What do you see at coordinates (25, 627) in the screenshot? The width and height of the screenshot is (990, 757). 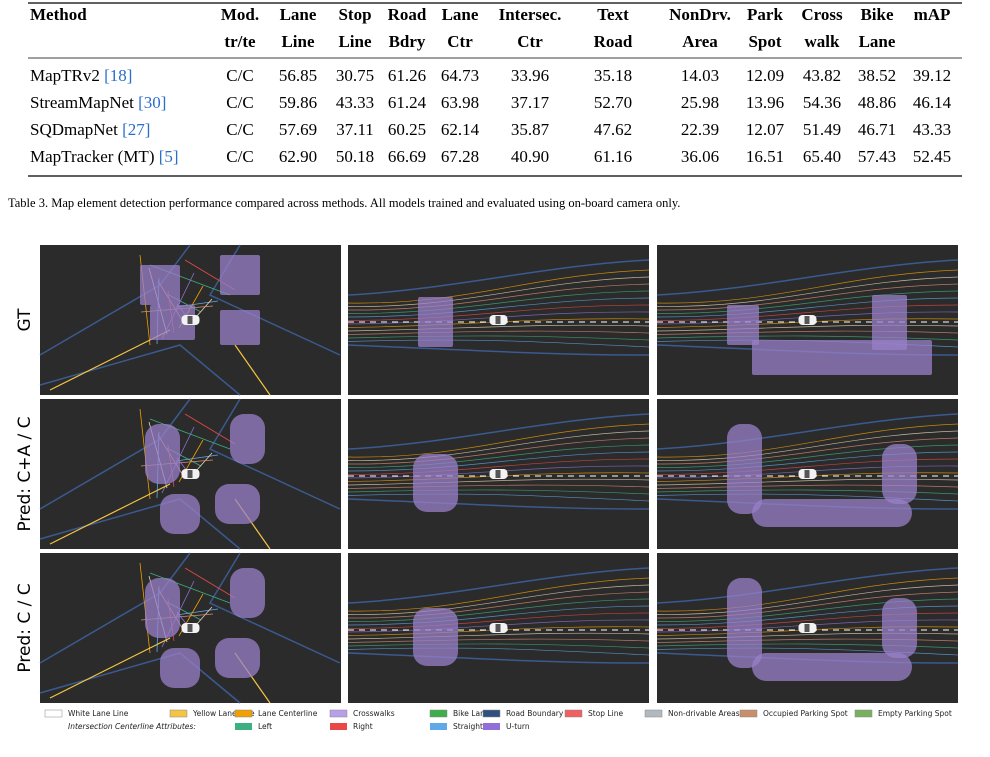 I see `row-label: Pred: C / C` at bounding box center [25, 627].